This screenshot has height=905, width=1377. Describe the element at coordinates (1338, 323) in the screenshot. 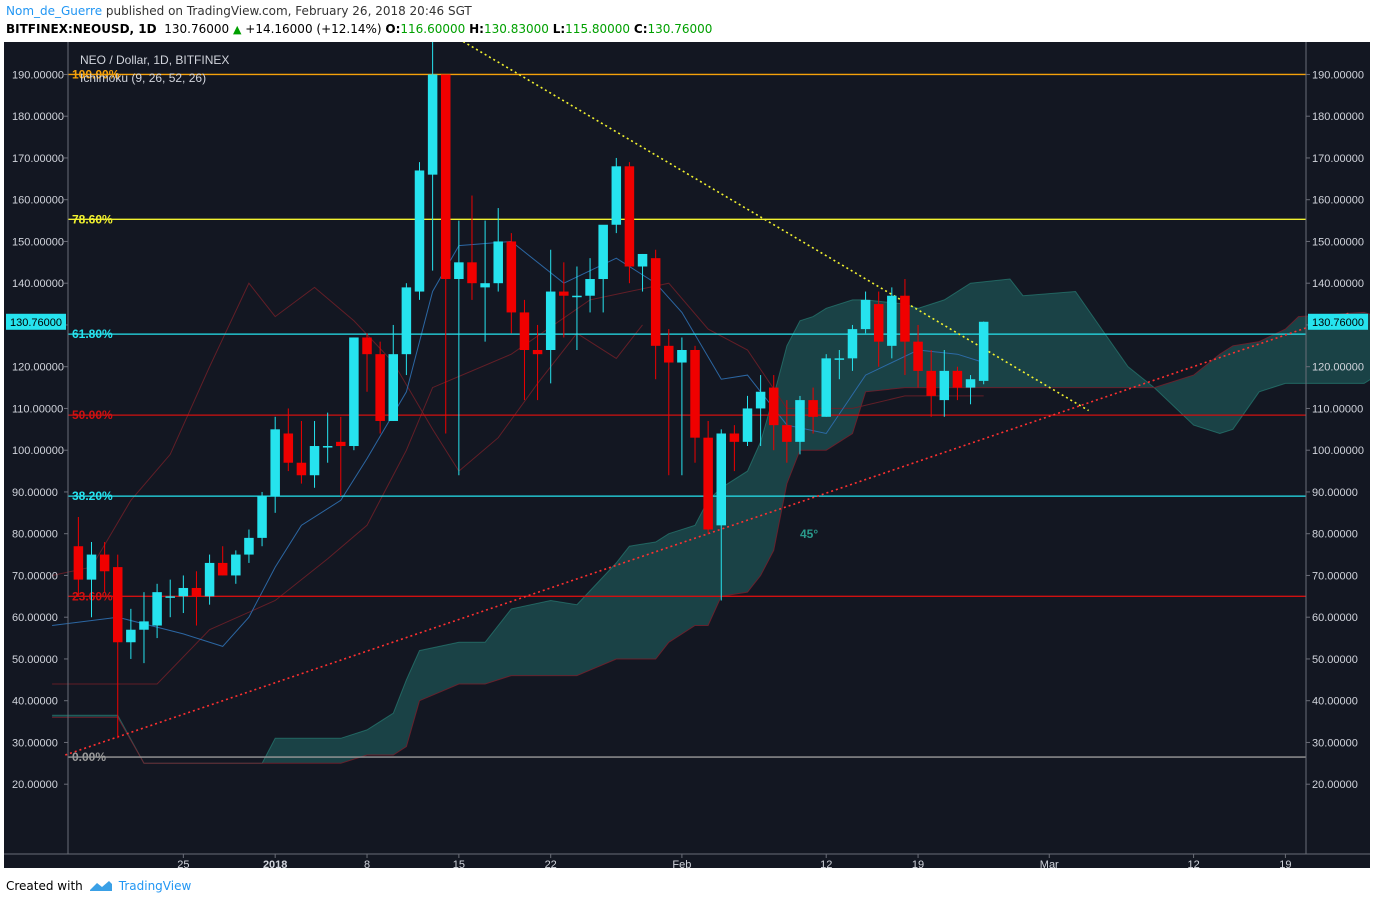

I see `badge-text: 130.76000` at that location.